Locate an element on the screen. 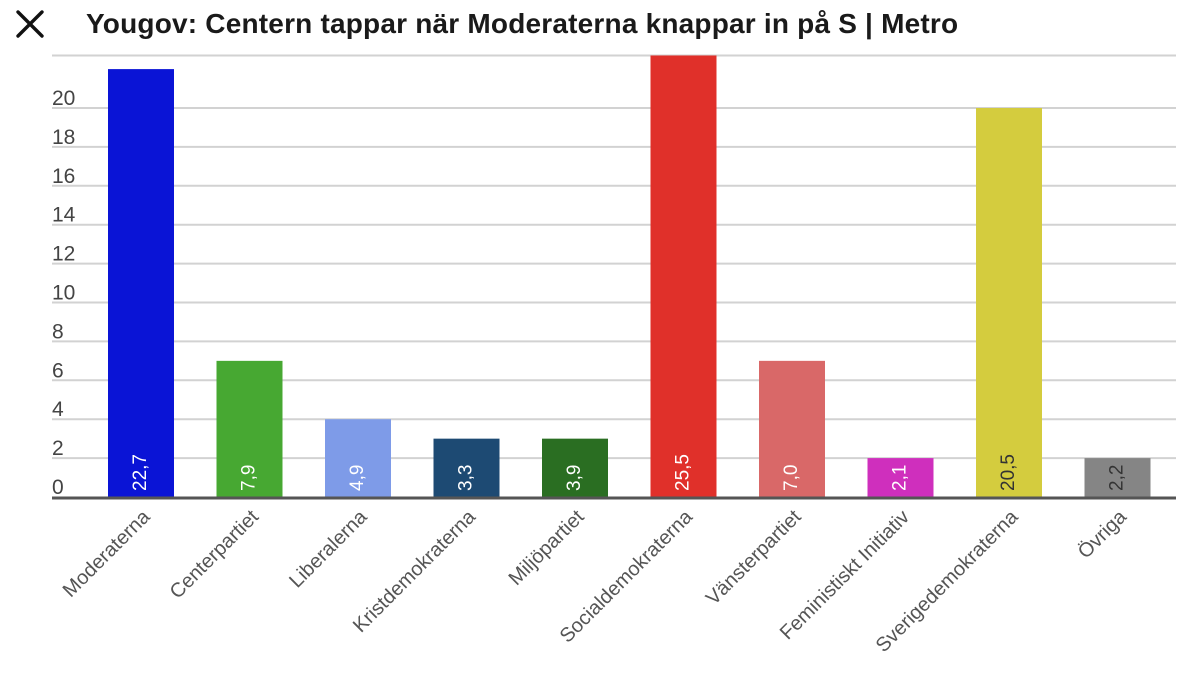 The width and height of the screenshot is (1200, 675). y-tick-label: 12 is located at coordinates (63, 254).